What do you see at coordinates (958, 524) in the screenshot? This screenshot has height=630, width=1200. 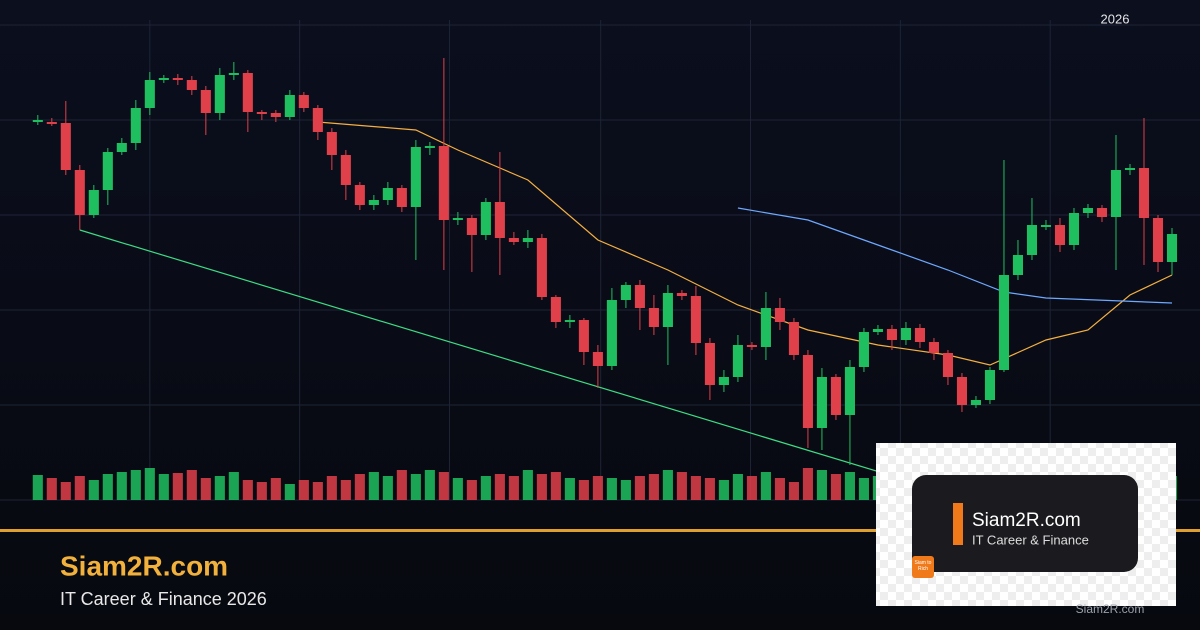 I see `logo-bar` at bounding box center [958, 524].